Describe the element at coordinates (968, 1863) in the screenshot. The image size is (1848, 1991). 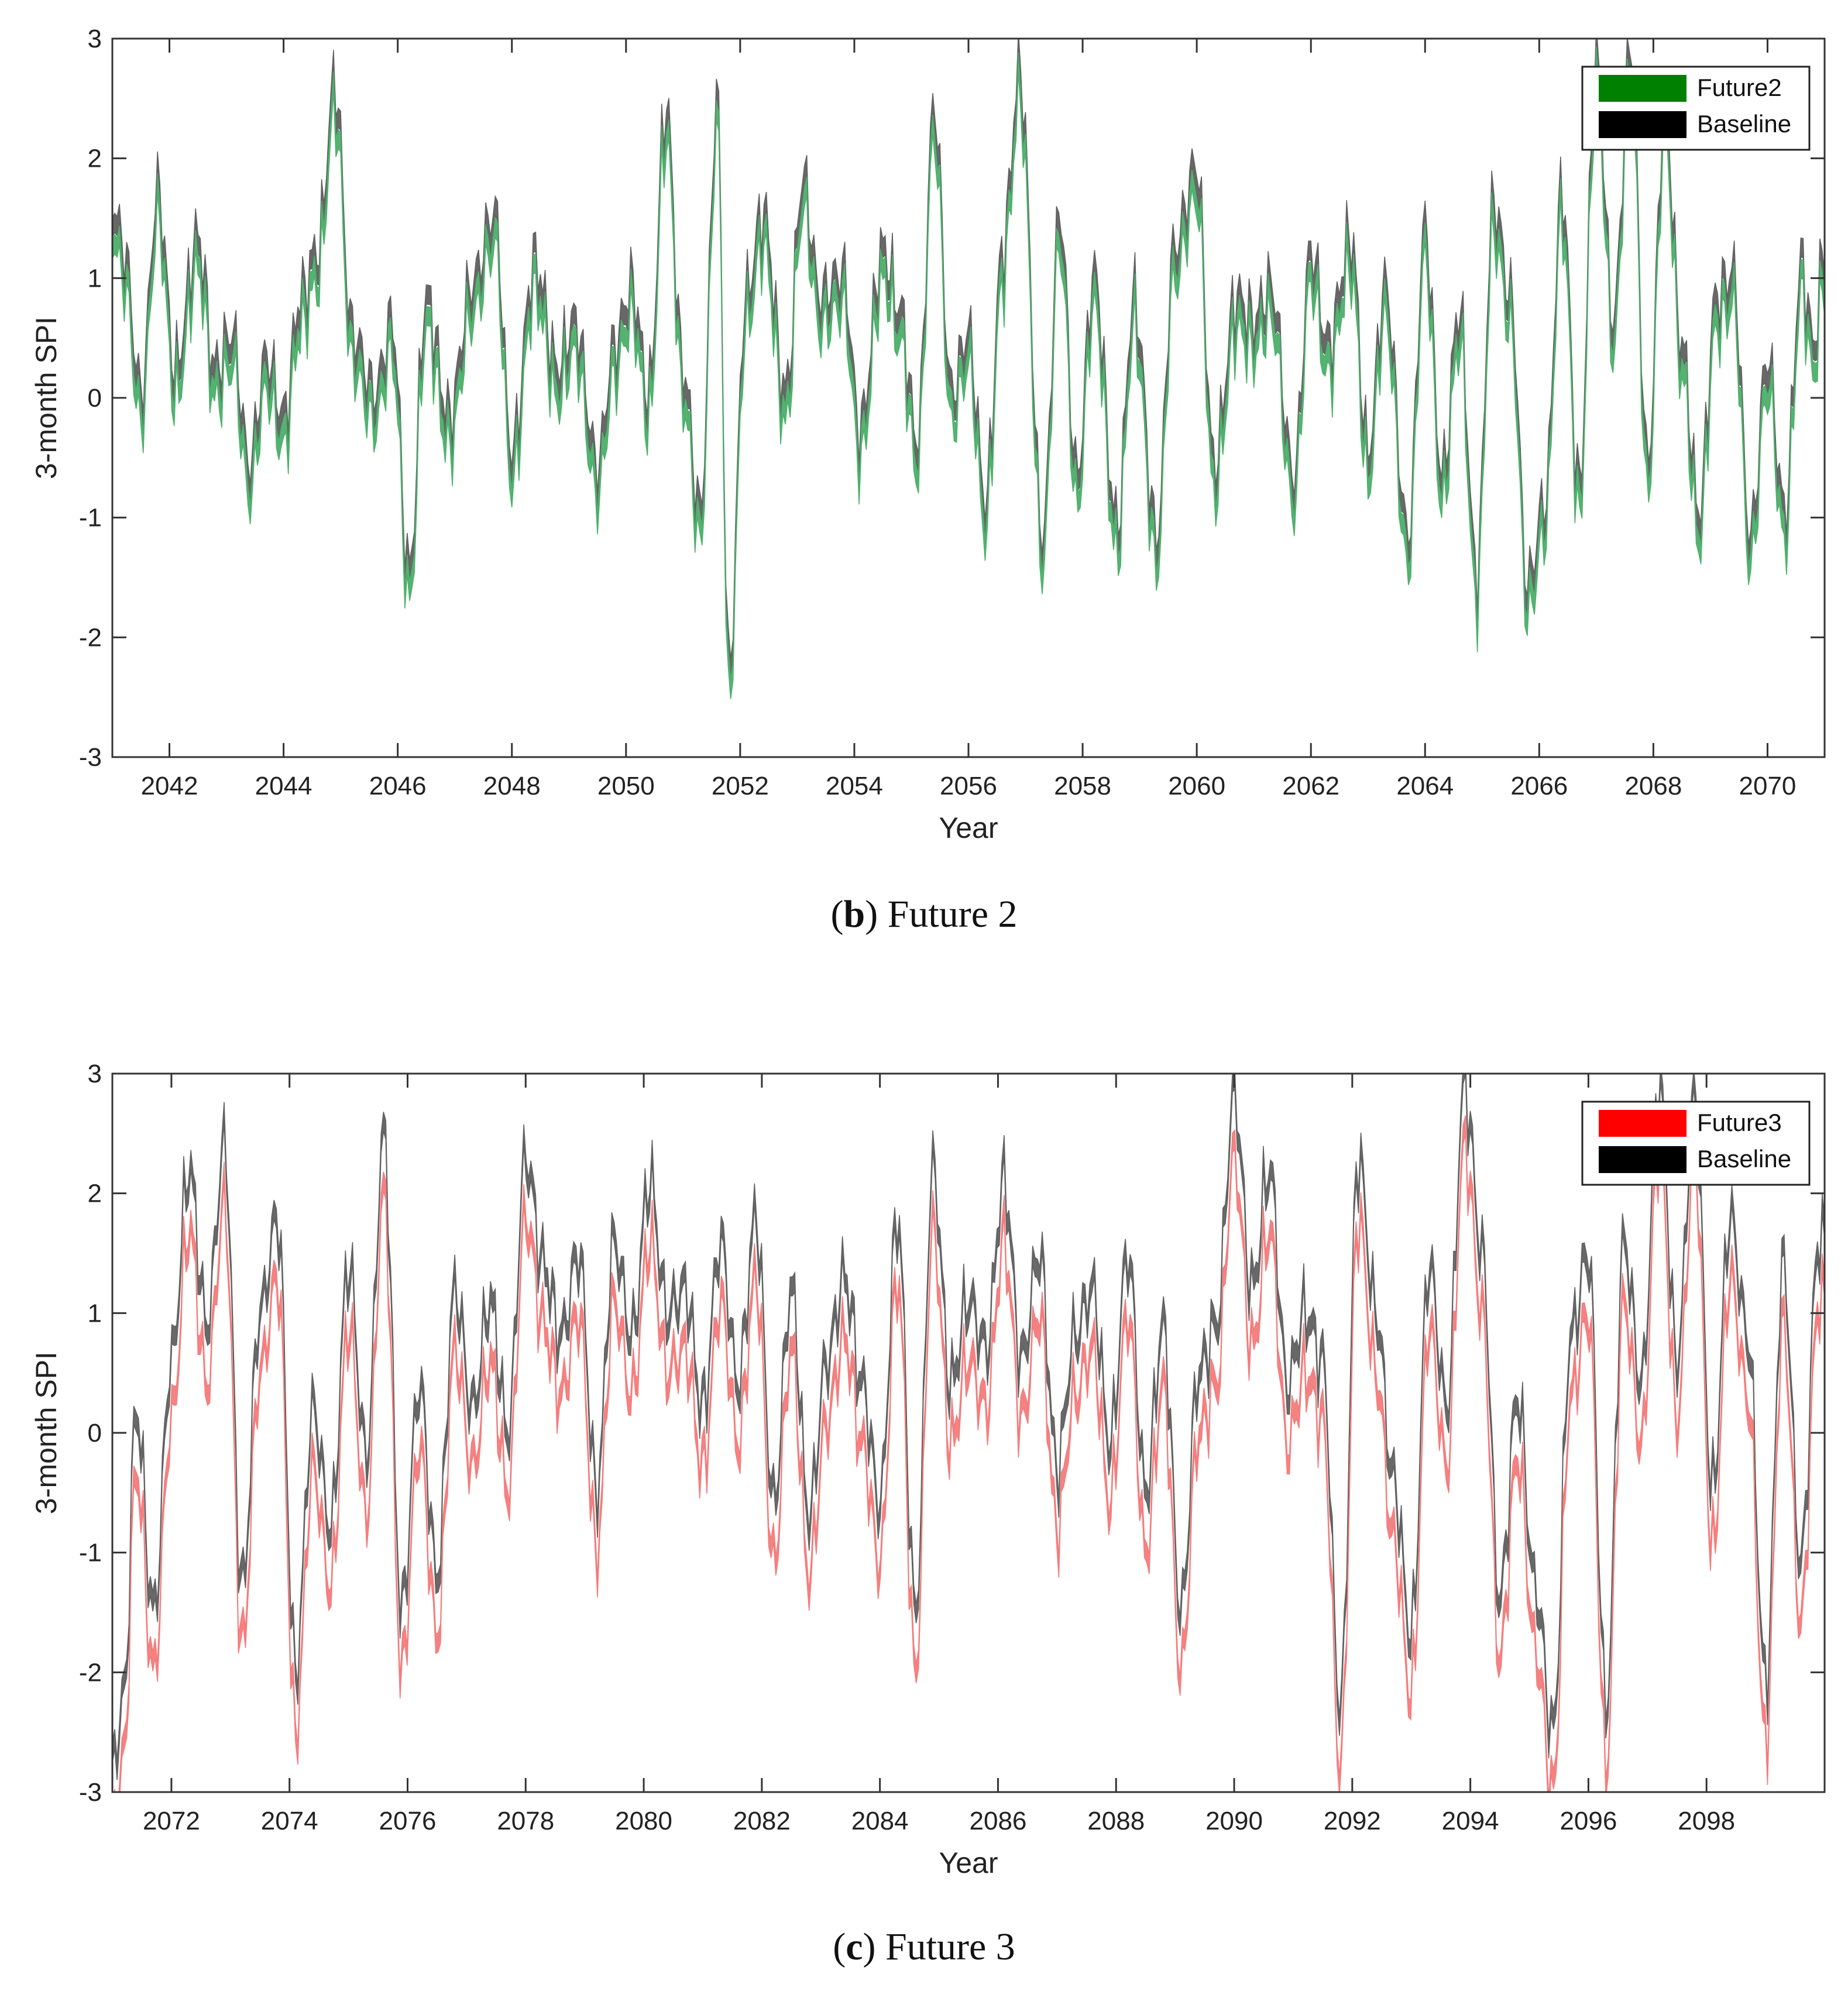
I see `panel-c-x-axis-label: Year` at that location.